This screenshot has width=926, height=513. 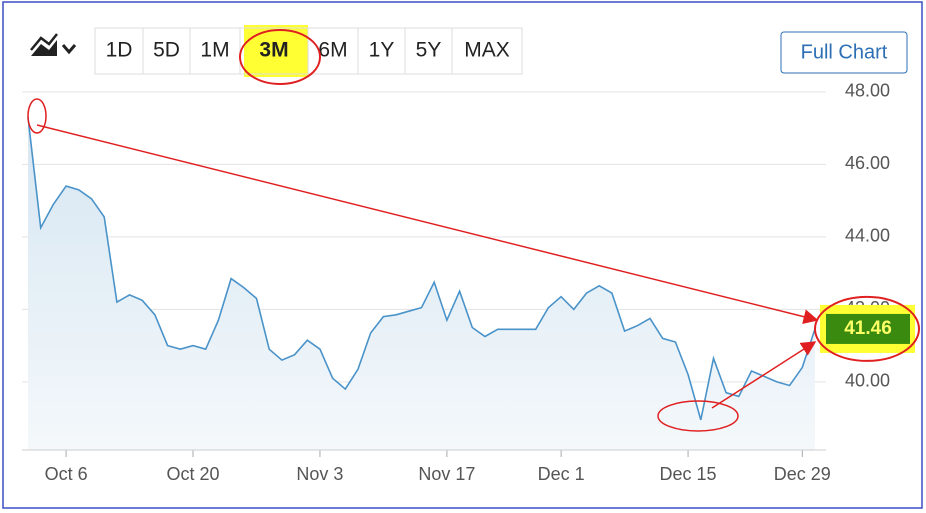 I want to click on x-tick-label: Nov 3, so click(x=319, y=474).